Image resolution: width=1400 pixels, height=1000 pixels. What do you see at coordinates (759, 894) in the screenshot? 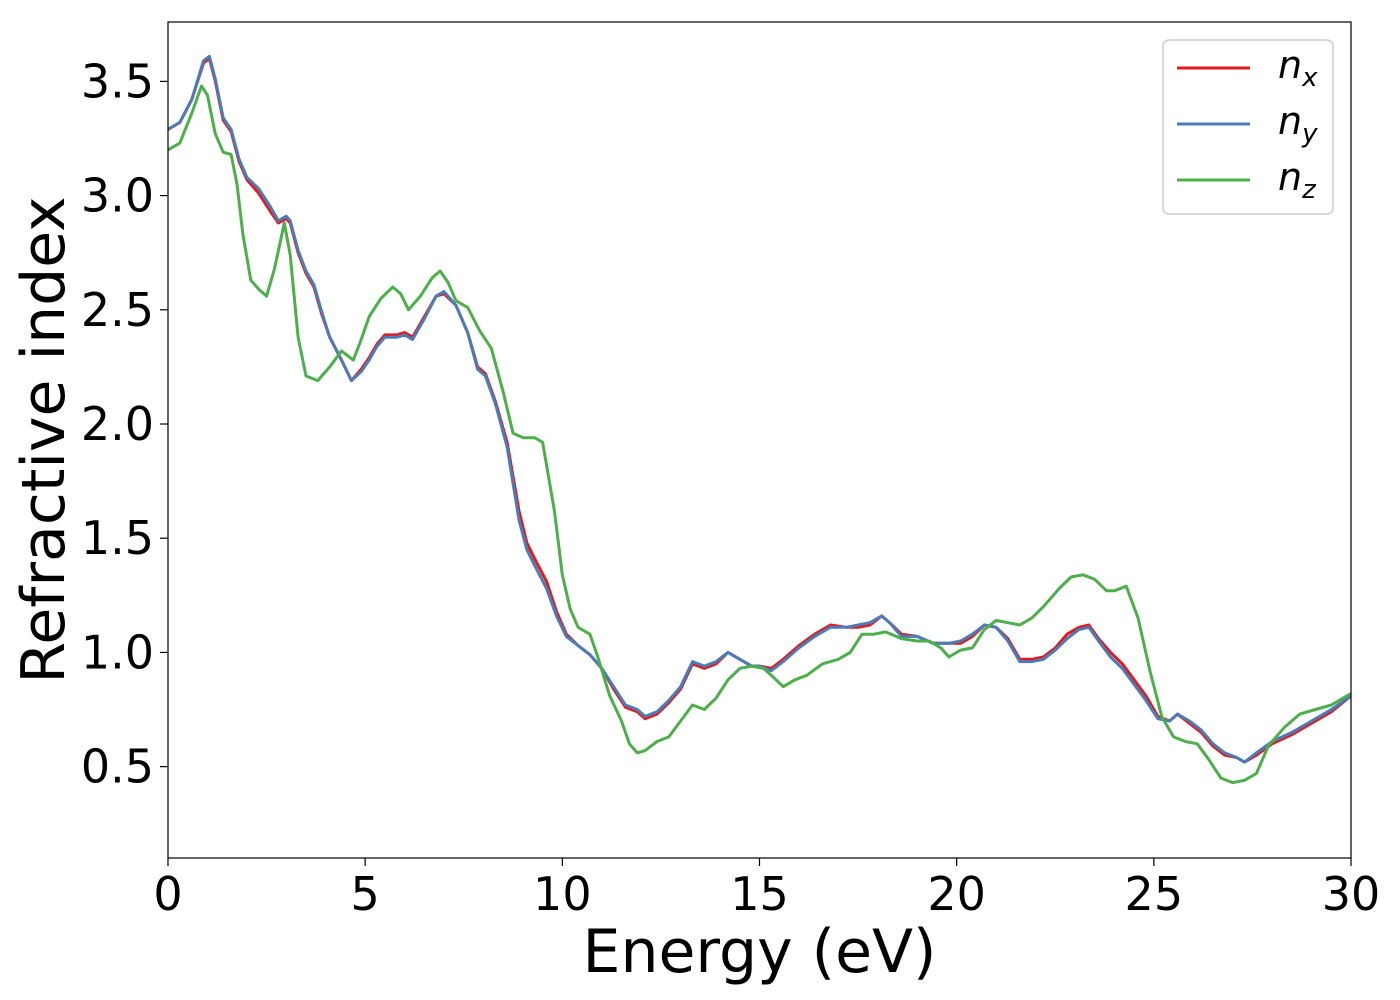
I see `x-tick-label: 15` at bounding box center [759, 894].